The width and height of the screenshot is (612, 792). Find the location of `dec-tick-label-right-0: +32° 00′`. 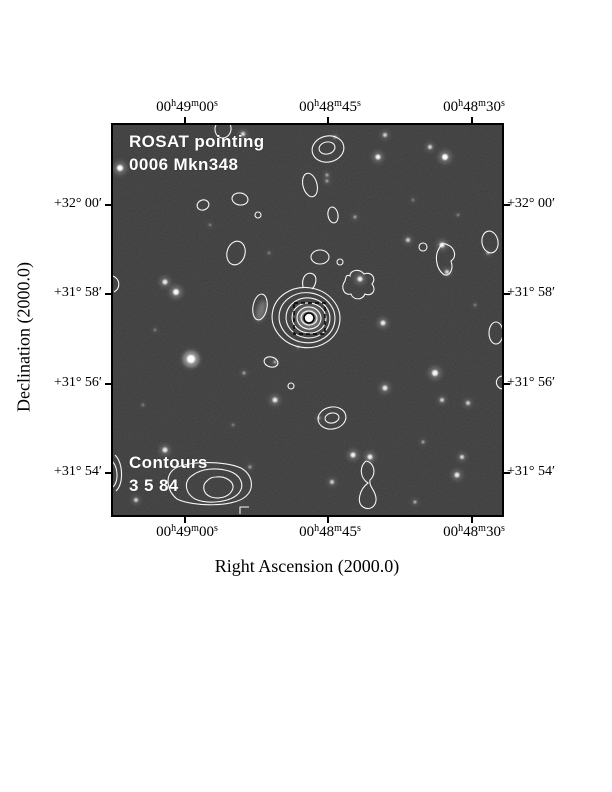

dec-tick-label-right-0: +32° 00′ is located at coordinates (531, 203).